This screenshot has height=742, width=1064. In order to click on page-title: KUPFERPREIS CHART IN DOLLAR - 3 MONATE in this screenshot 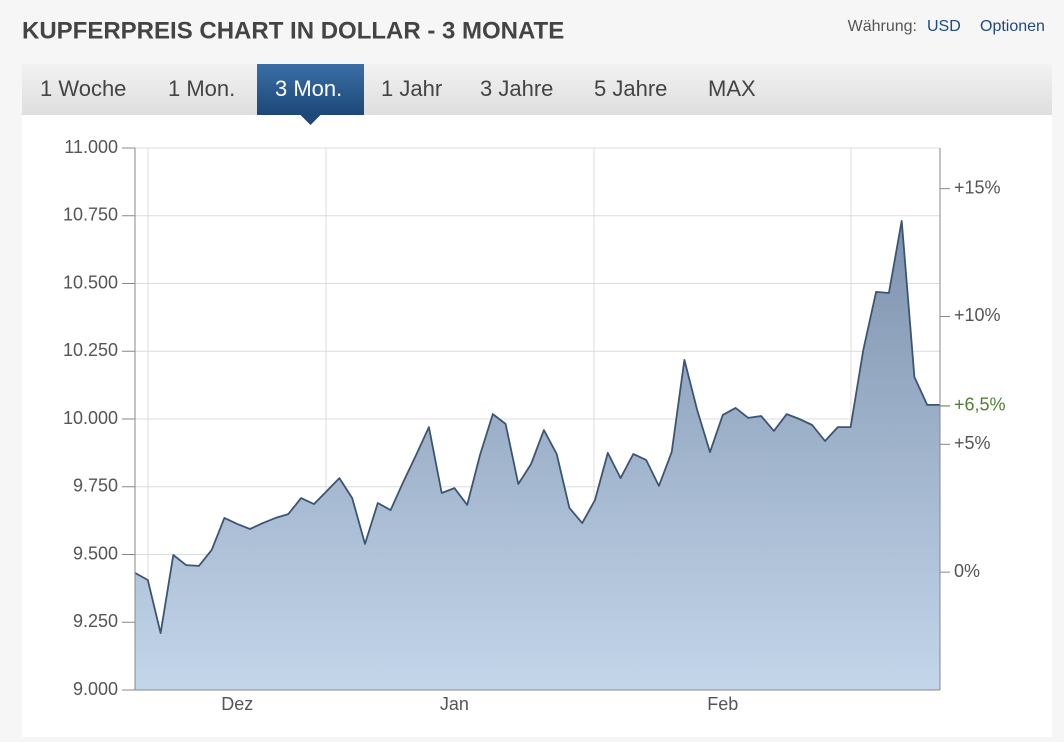, I will do `click(293, 30)`.